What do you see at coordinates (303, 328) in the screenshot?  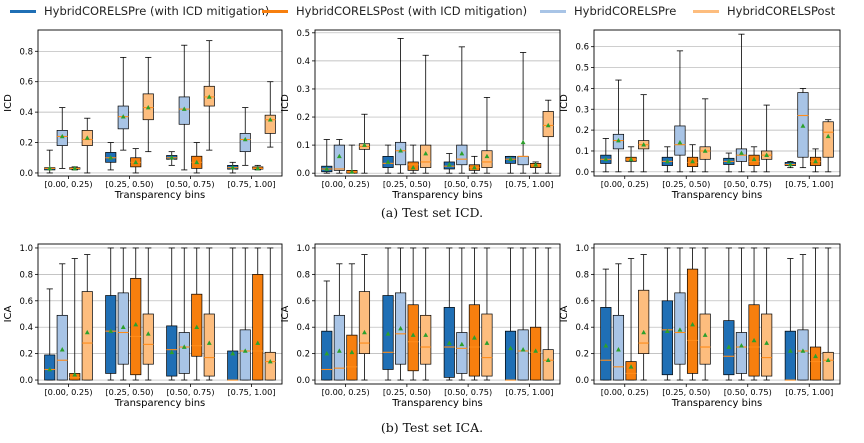 I see `y-tick-label: 0.4` at bounding box center [303, 328].